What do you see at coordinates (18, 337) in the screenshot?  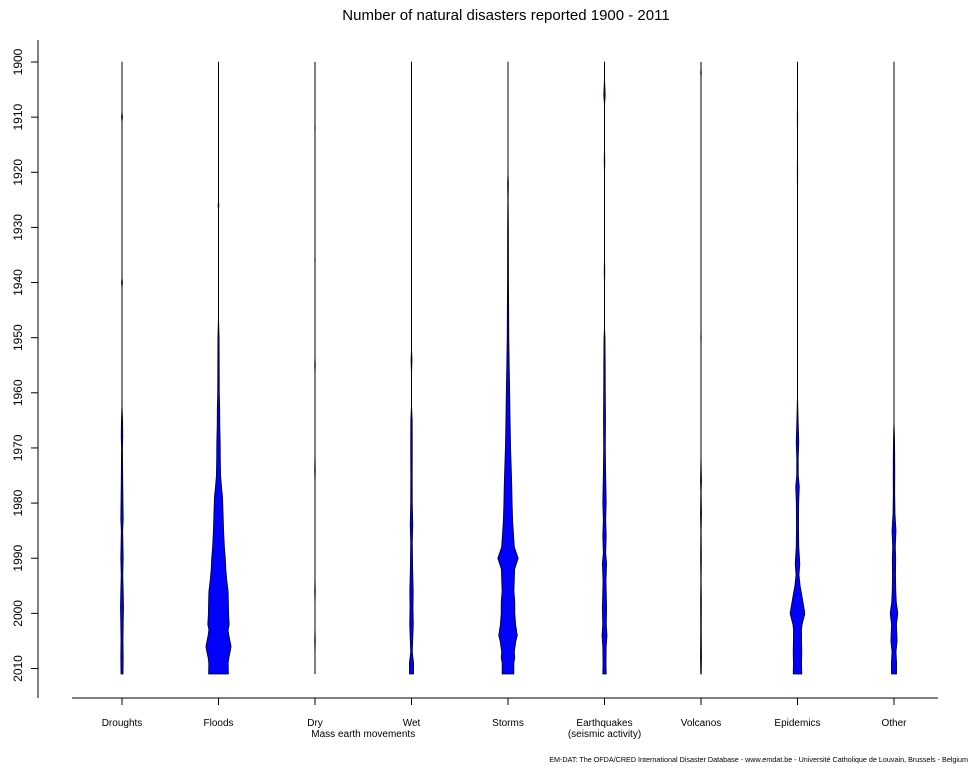 I see `y-tick-label-1950: 1950` at bounding box center [18, 337].